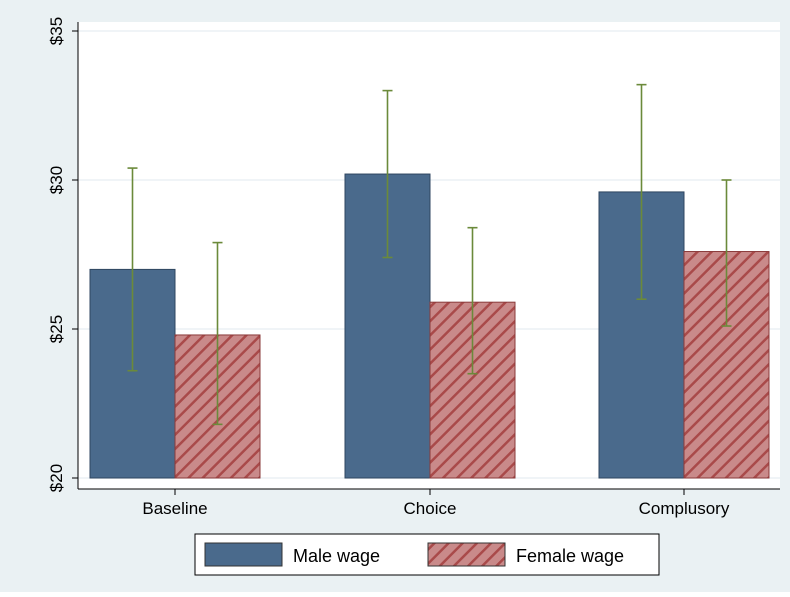 The height and width of the screenshot is (597, 790). What do you see at coordinates (243, 554) in the screenshot?
I see `legend-swatch-male-wage` at bounding box center [243, 554].